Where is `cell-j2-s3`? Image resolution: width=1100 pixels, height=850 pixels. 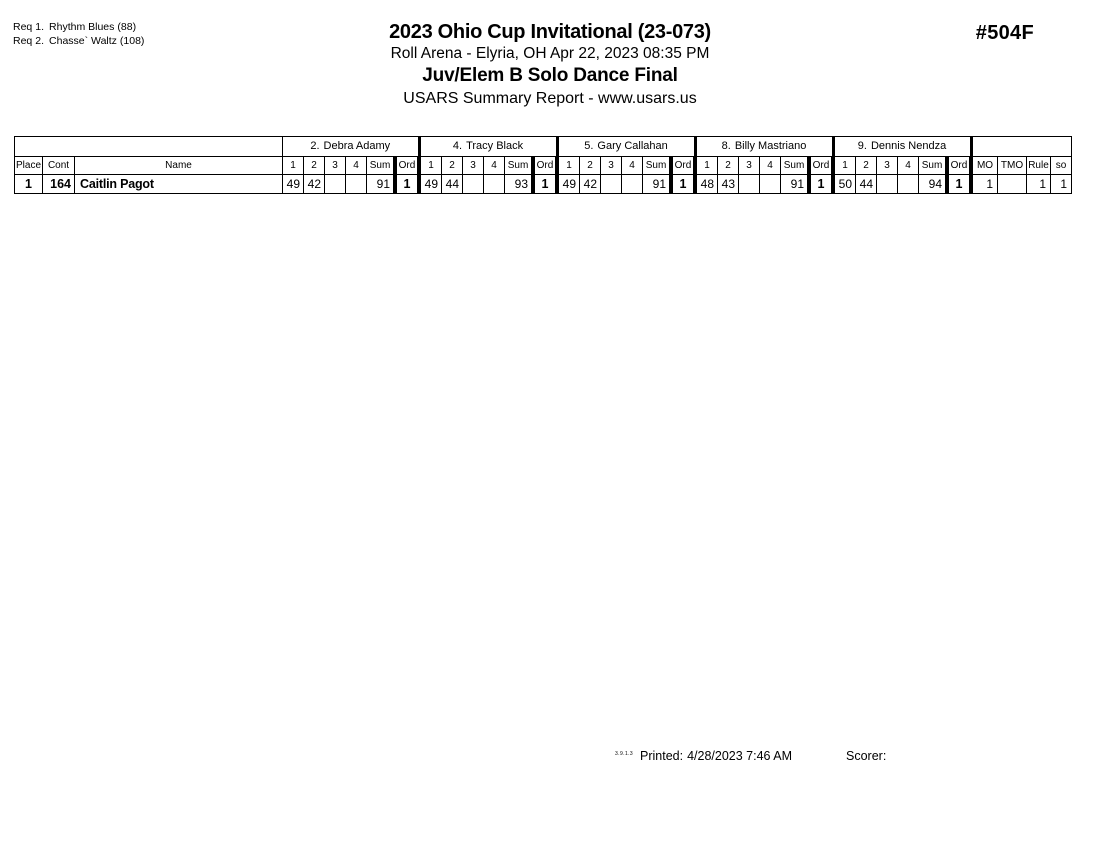 cell-j2-s3 is located at coordinates (473, 184).